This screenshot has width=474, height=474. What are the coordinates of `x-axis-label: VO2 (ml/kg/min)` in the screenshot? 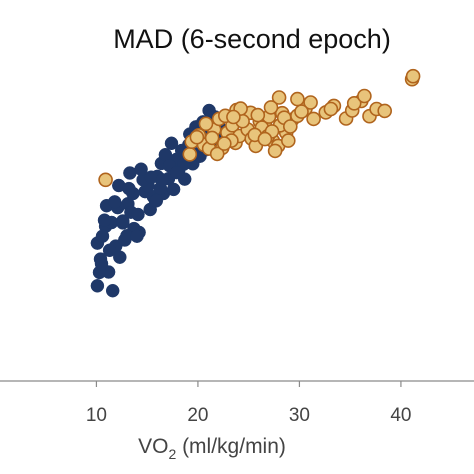 It's located at (212, 448).